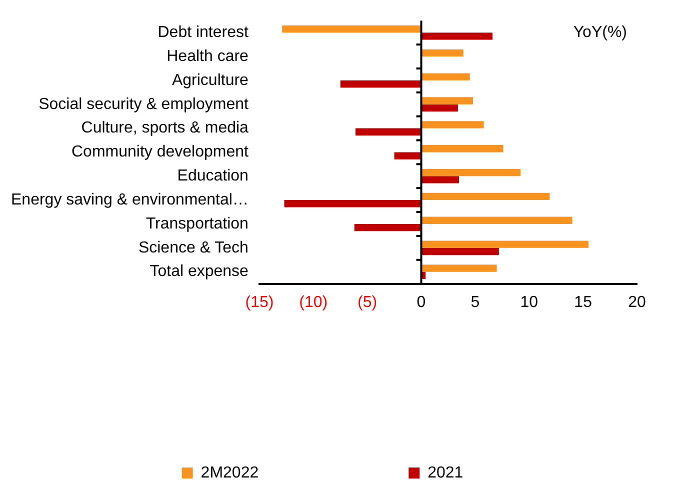  What do you see at coordinates (583, 302) in the screenshot?
I see `x-tick-label: 15` at bounding box center [583, 302].